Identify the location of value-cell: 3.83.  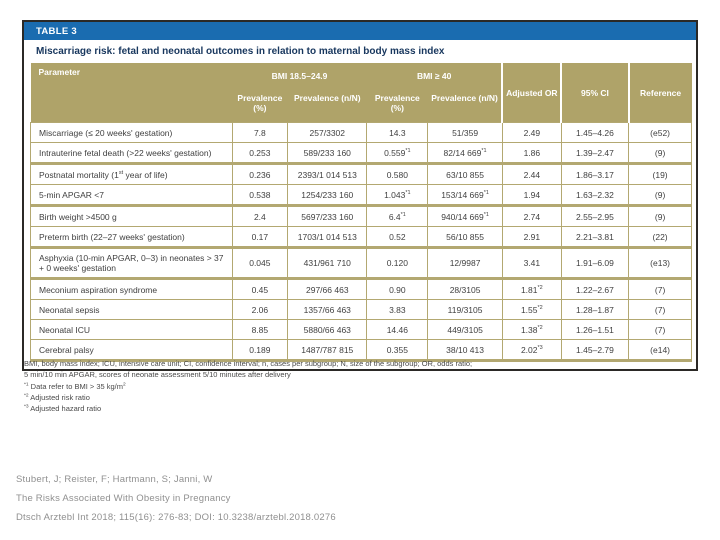
(397, 309).